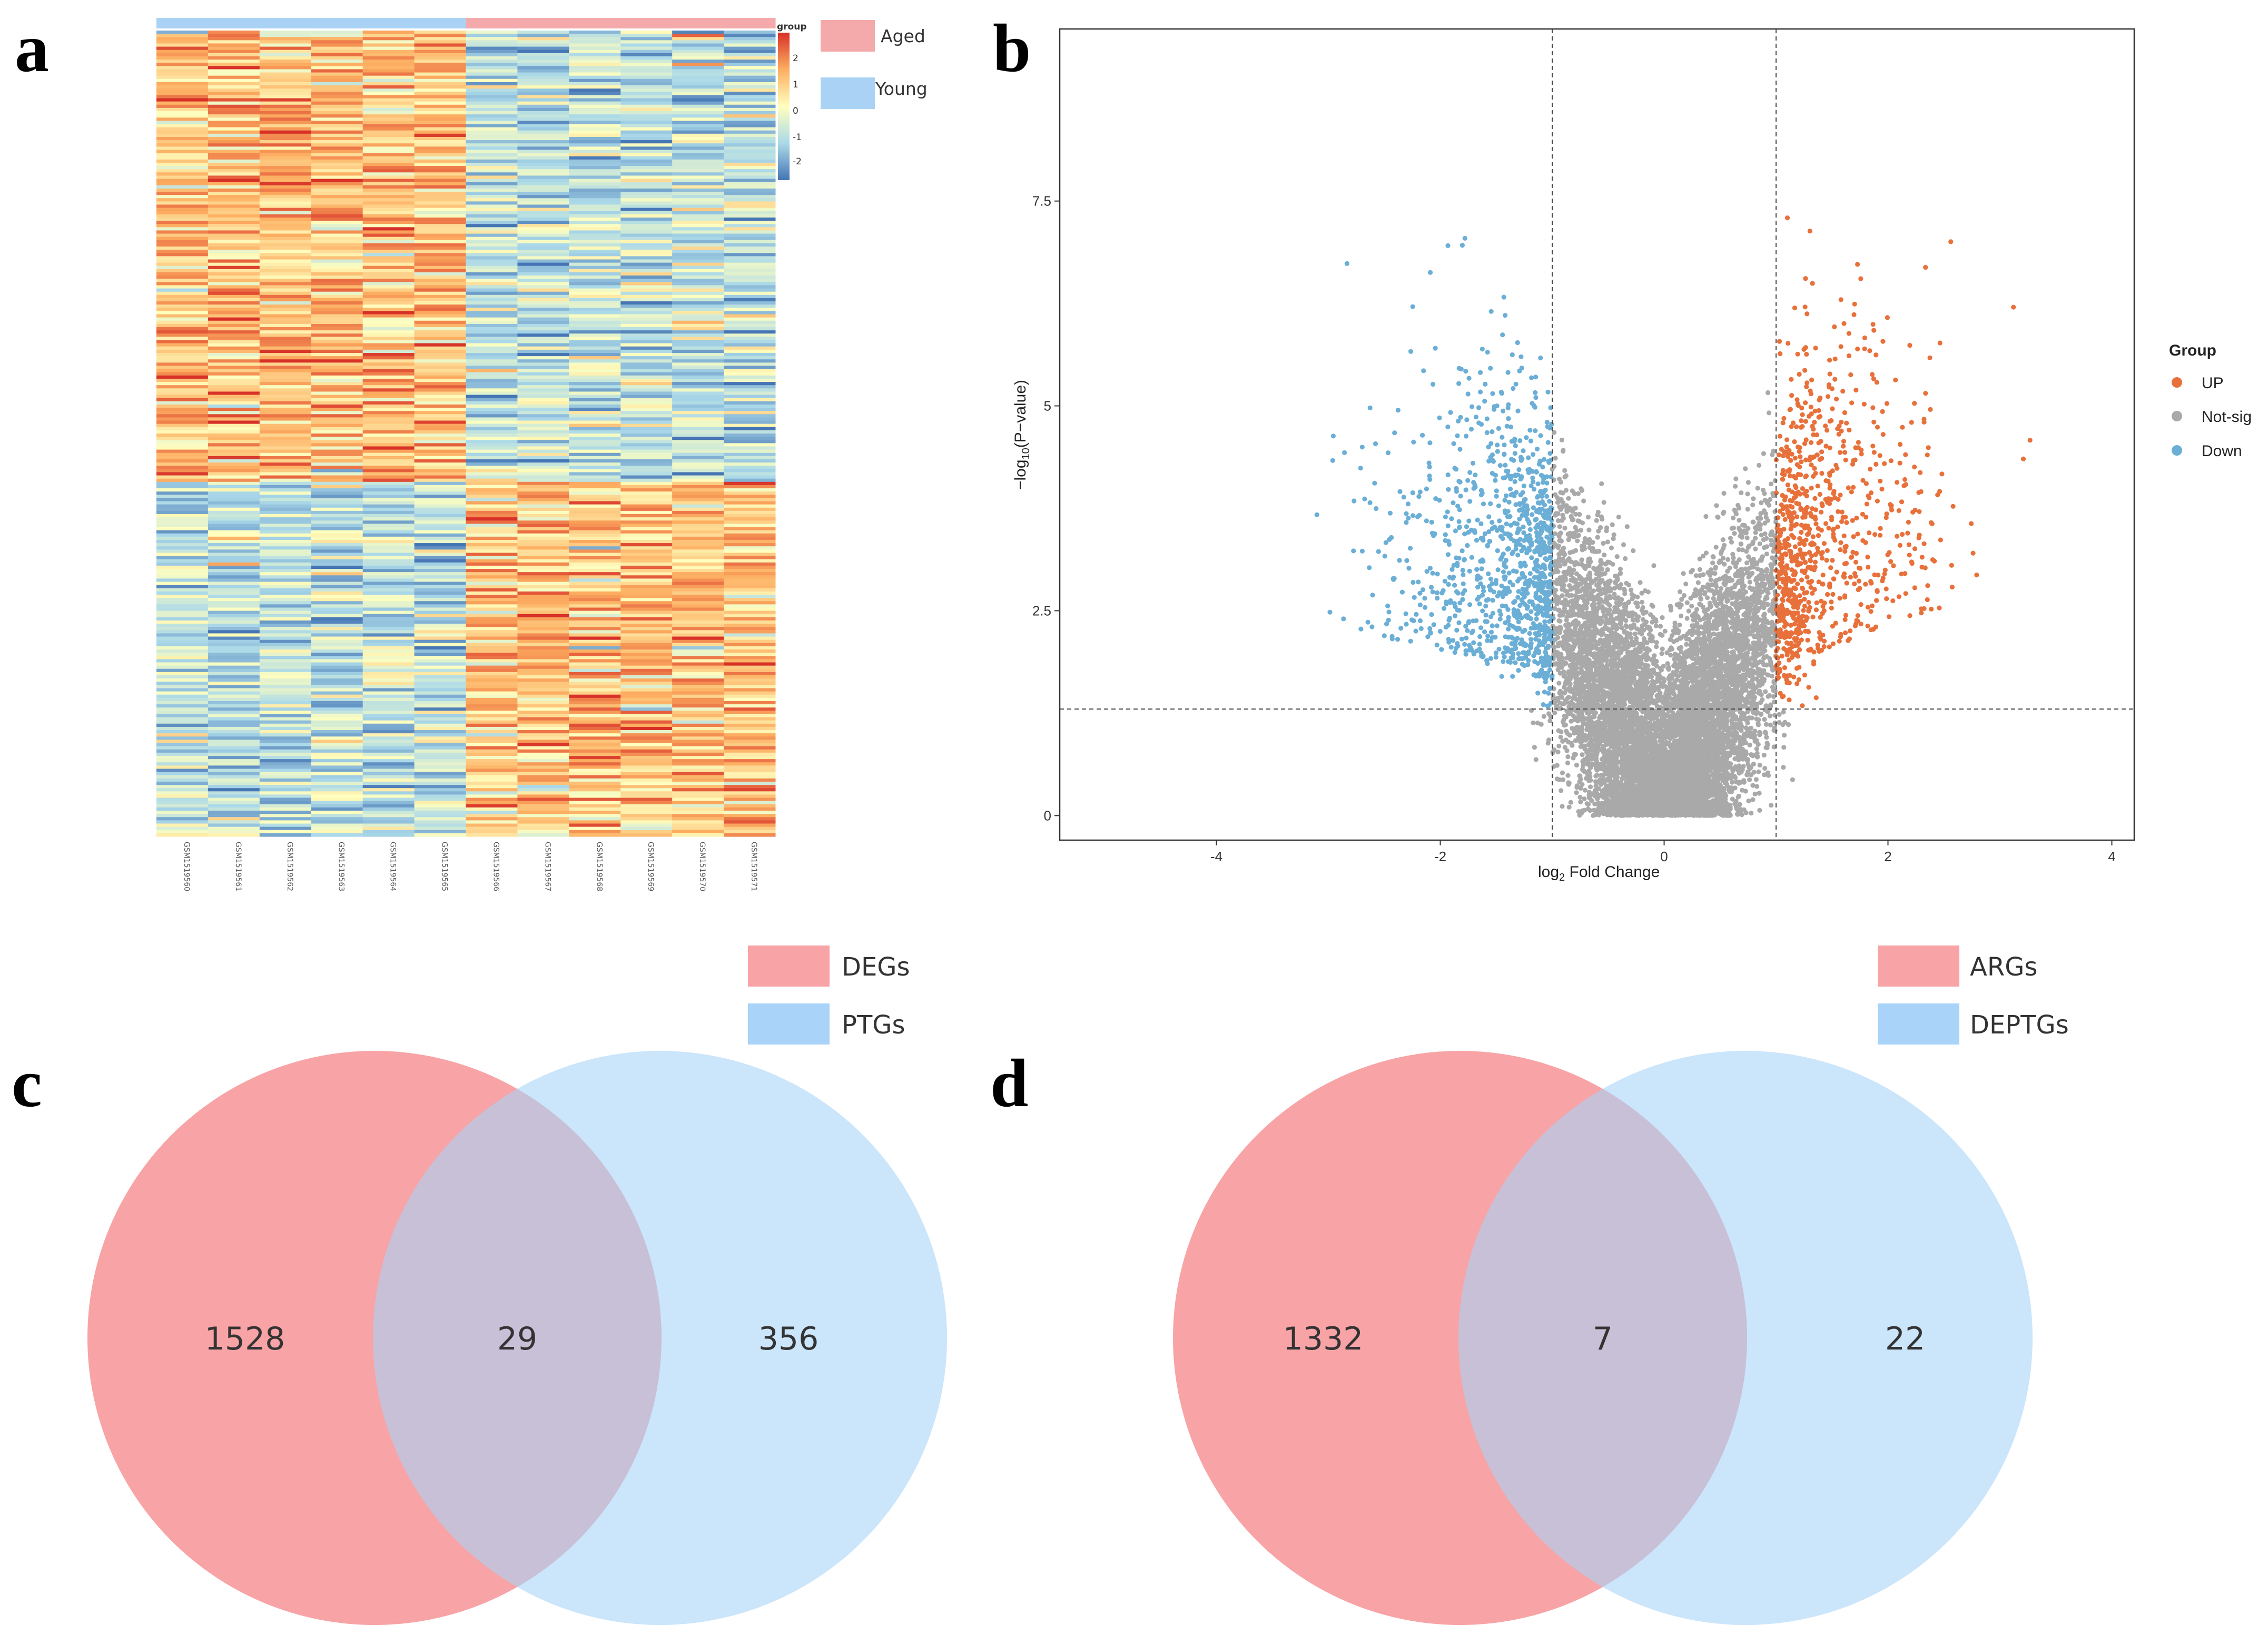 This screenshot has width=2268, height=1635. Describe the element at coordinates (1706, 553) in the screenshot. I see `volcano-point` at that location.